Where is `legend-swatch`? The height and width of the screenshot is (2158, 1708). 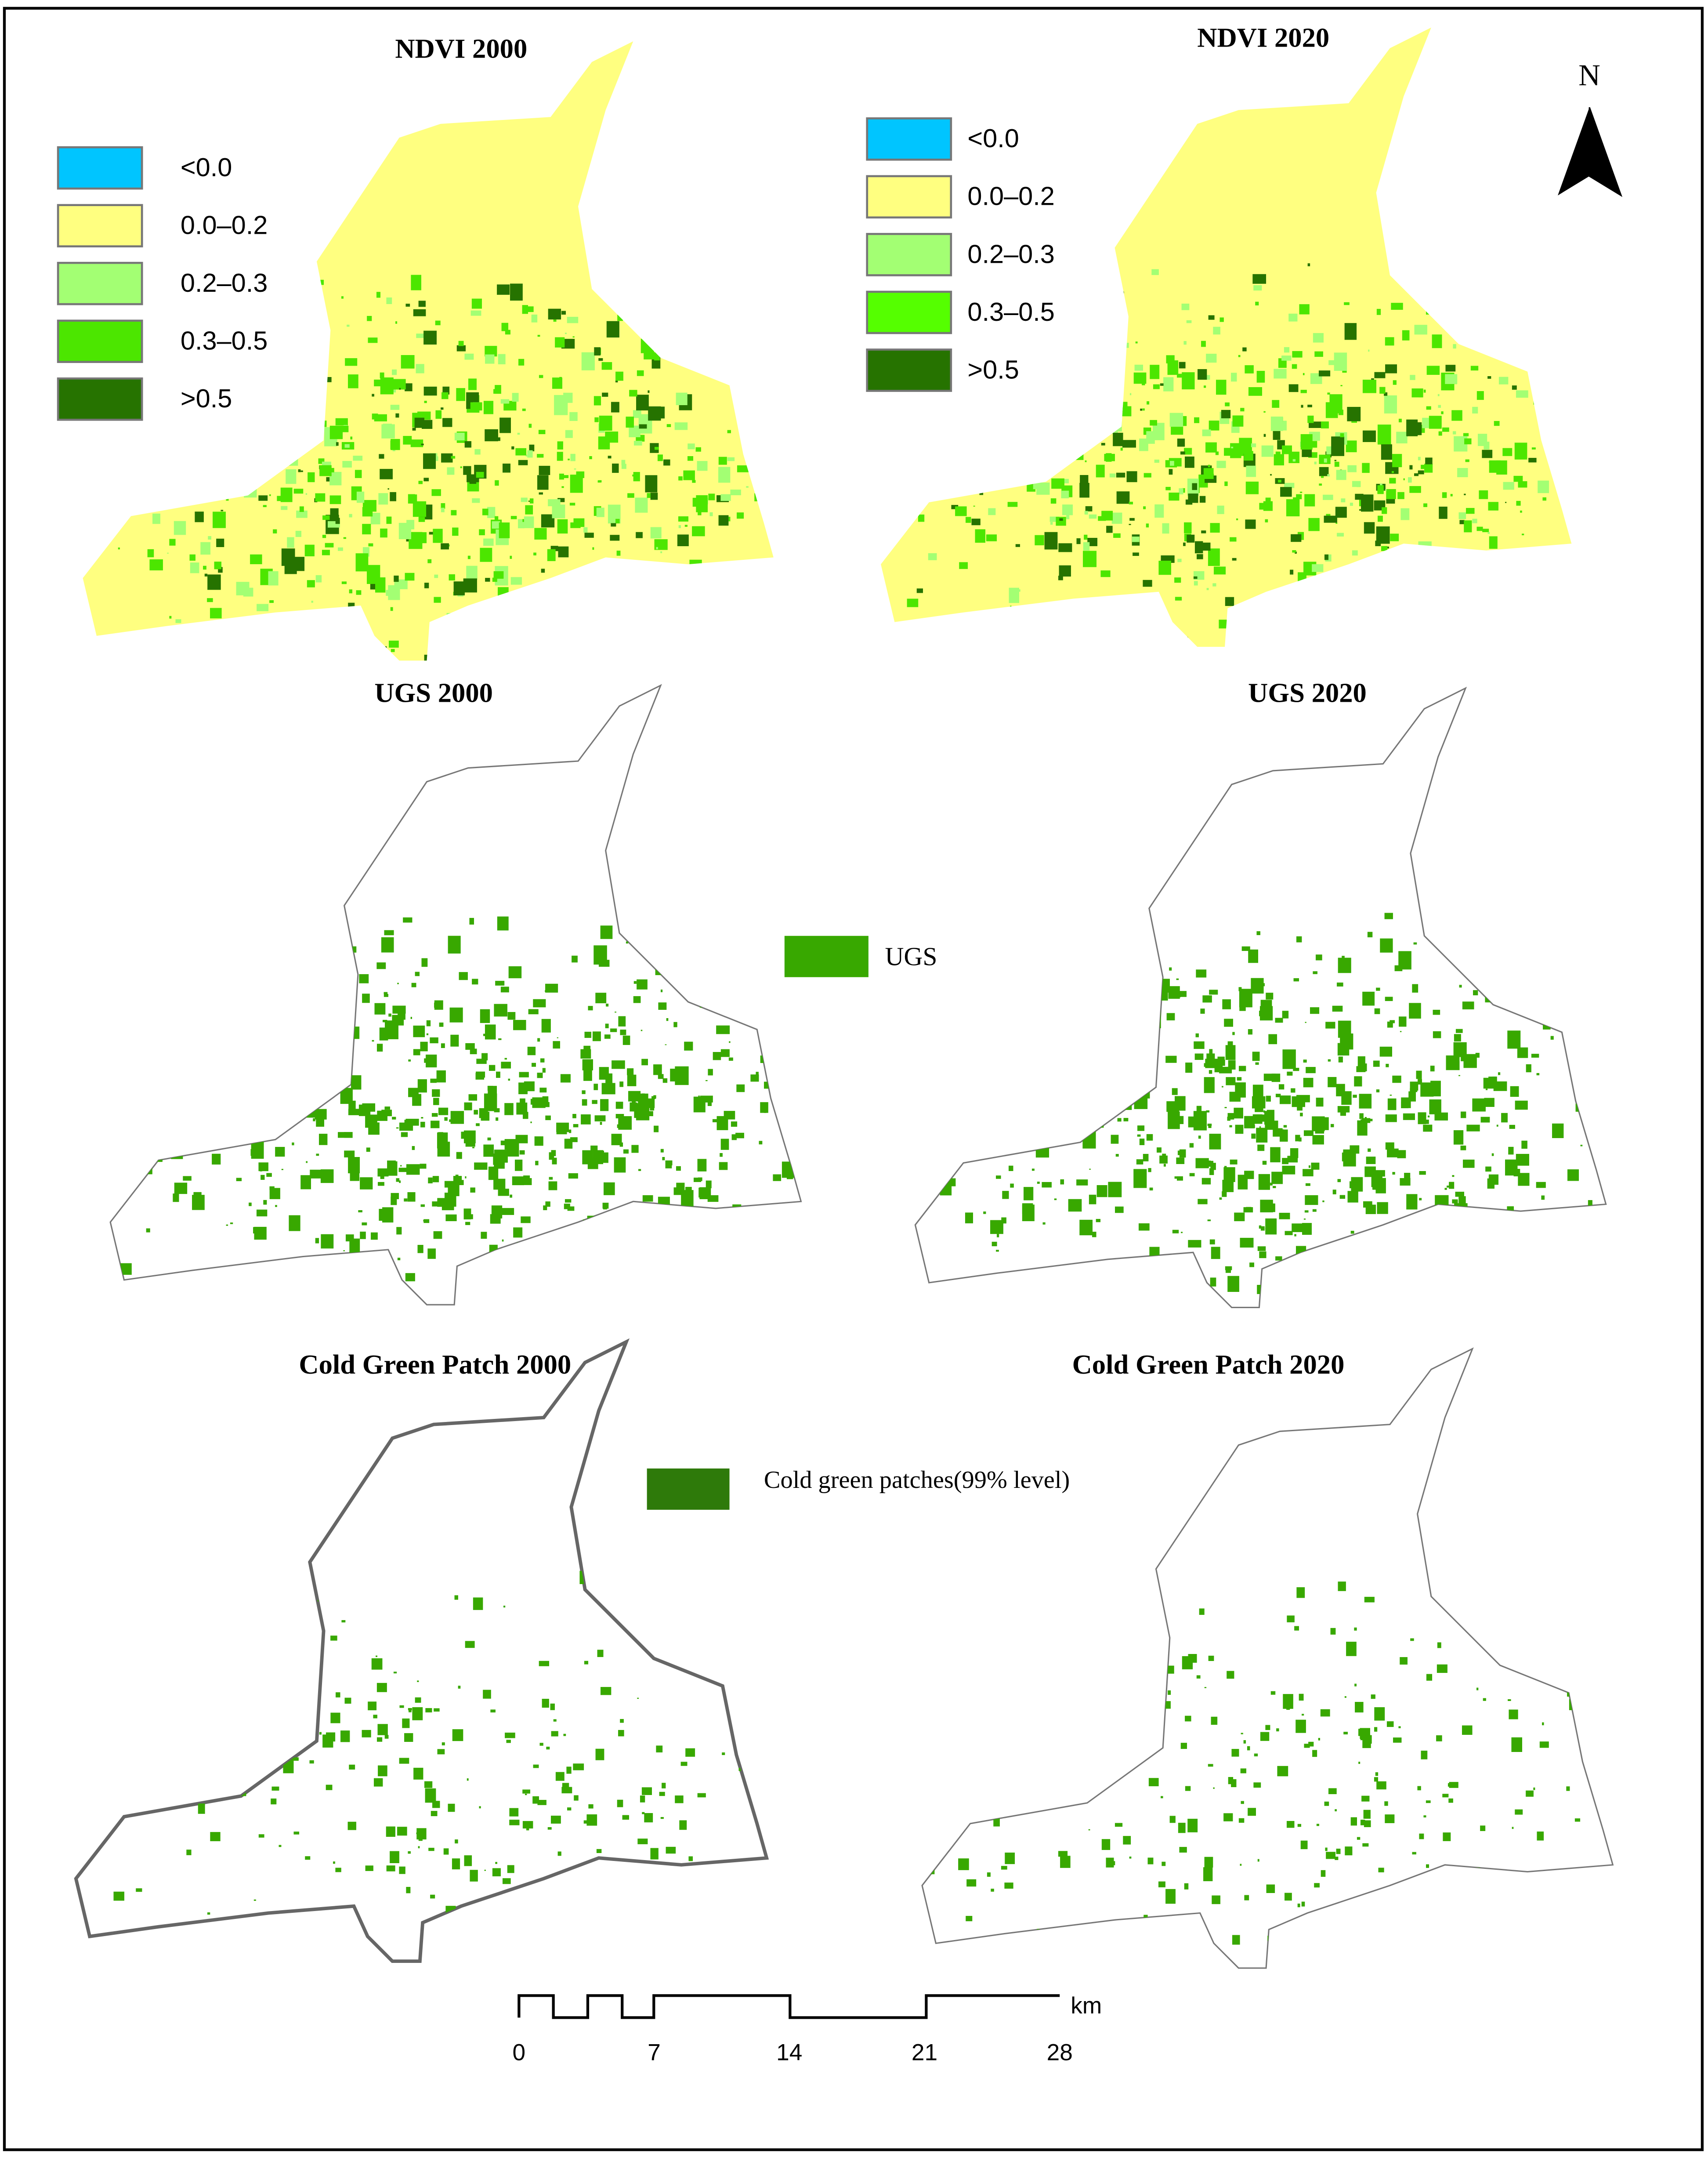
legend-swatch is located at coordinates (100, 283).